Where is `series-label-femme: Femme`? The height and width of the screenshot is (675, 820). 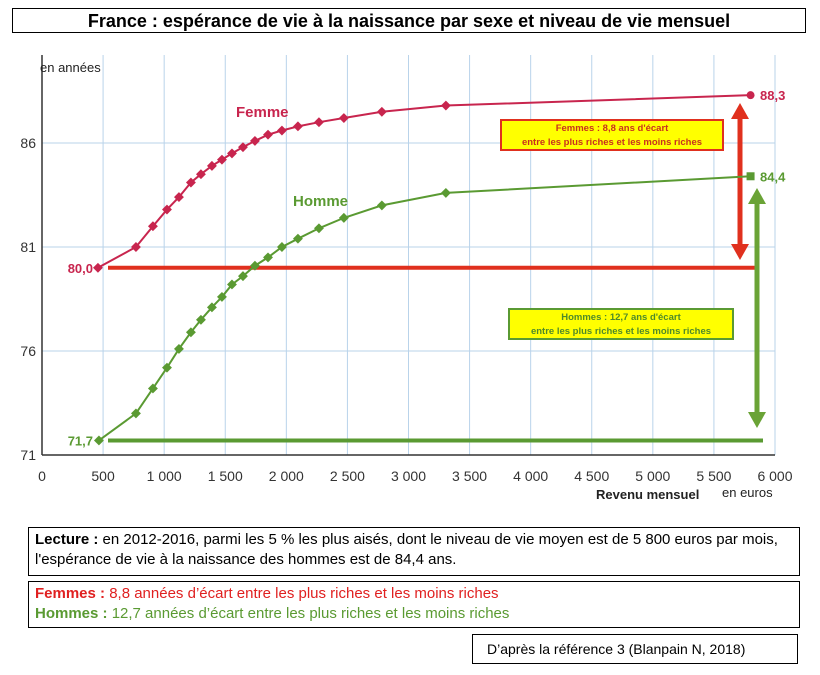 series-label-femme: Femme is located at coordinates (262, 112).